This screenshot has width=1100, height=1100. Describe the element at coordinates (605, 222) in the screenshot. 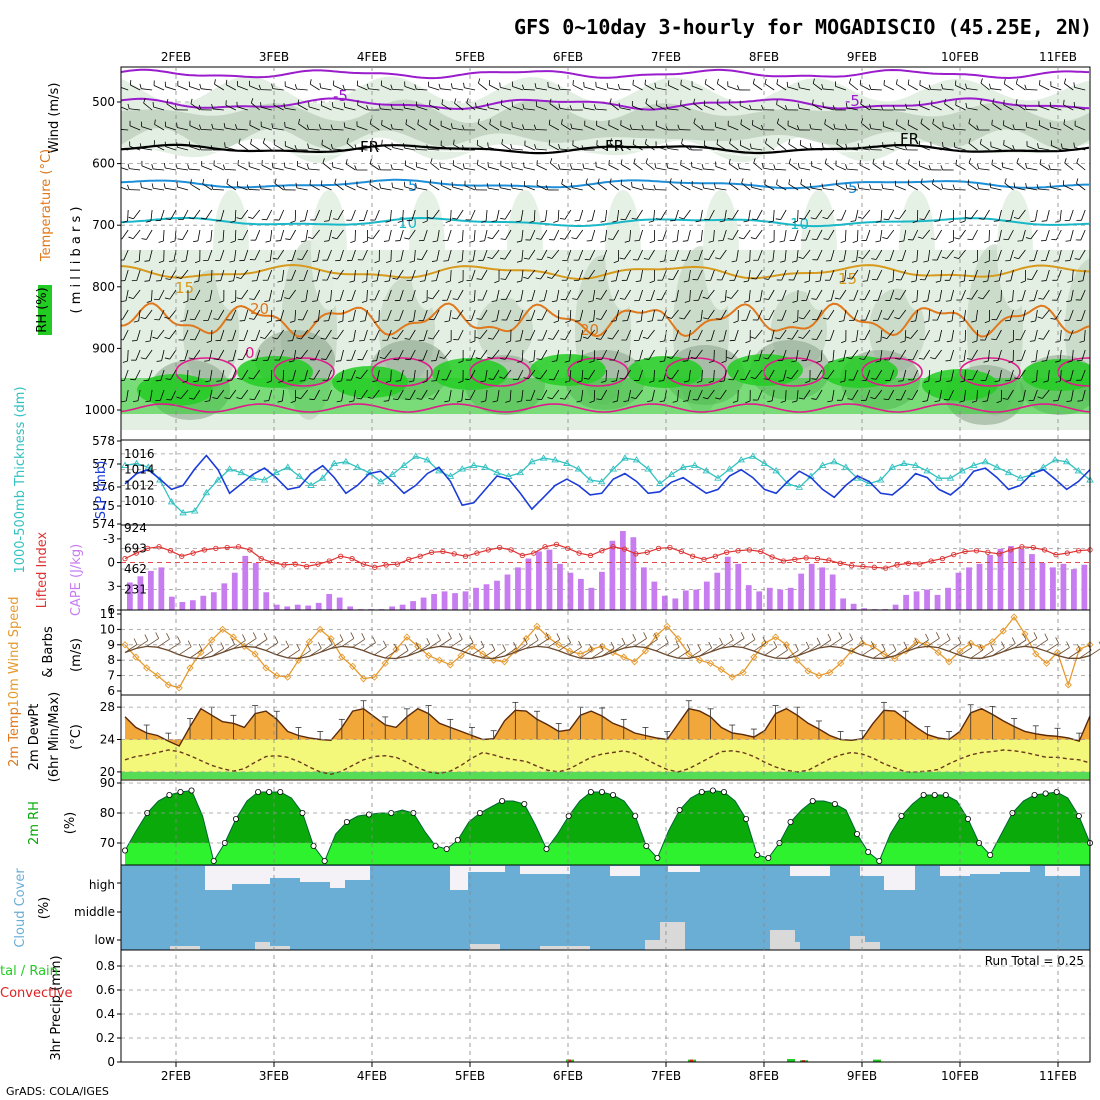

I see `isotherm-10-line` at that location.